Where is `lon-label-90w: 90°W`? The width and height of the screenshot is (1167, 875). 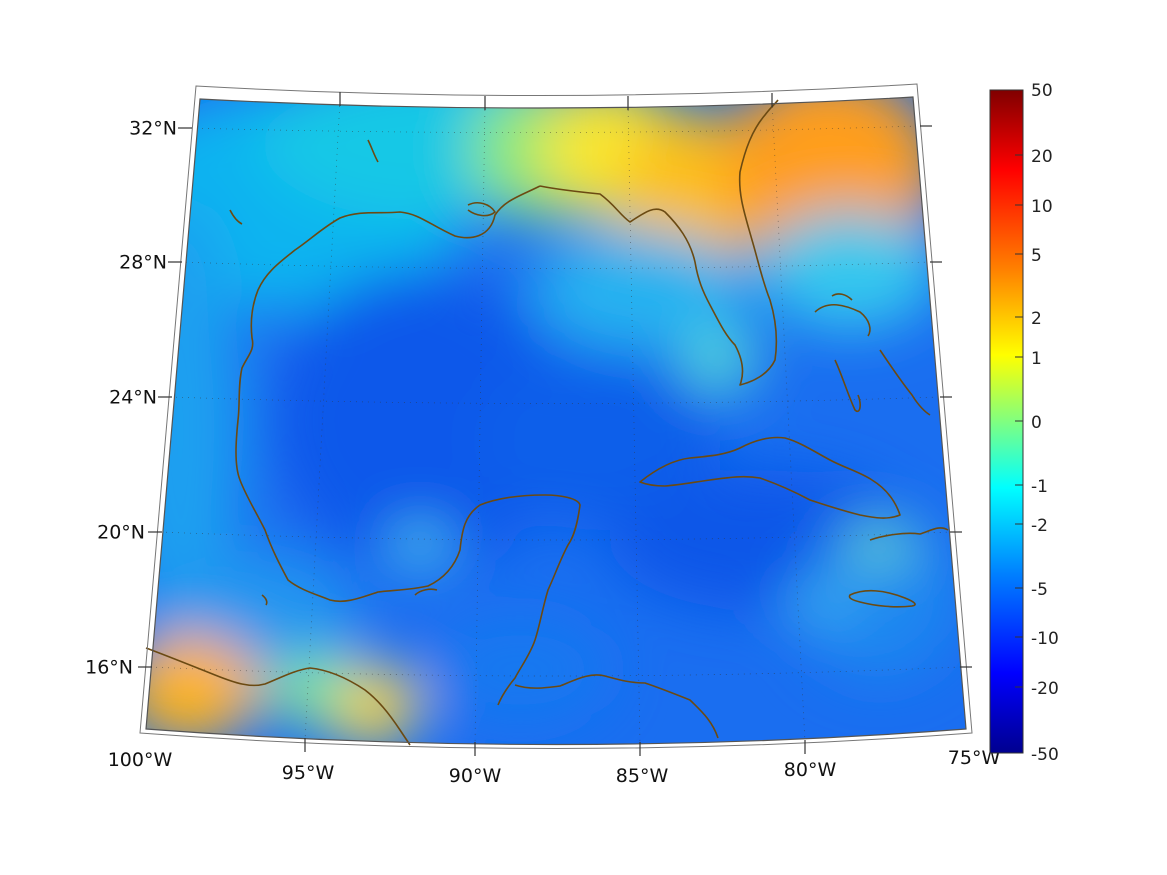
lon-label-90w: 90°W is located at coordinates (475, 776).